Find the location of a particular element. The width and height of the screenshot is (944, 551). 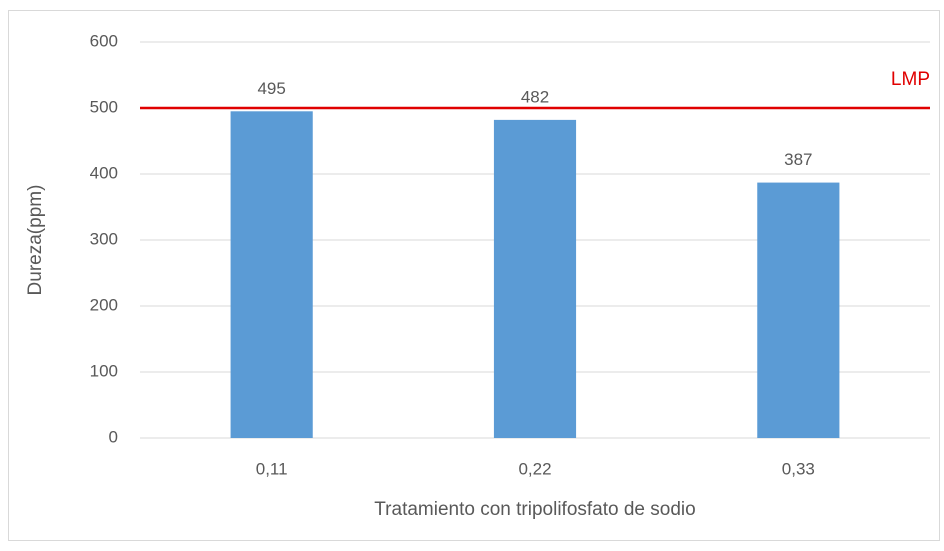

x-tick-label: 0,33 is located at coordinates (798, 468).